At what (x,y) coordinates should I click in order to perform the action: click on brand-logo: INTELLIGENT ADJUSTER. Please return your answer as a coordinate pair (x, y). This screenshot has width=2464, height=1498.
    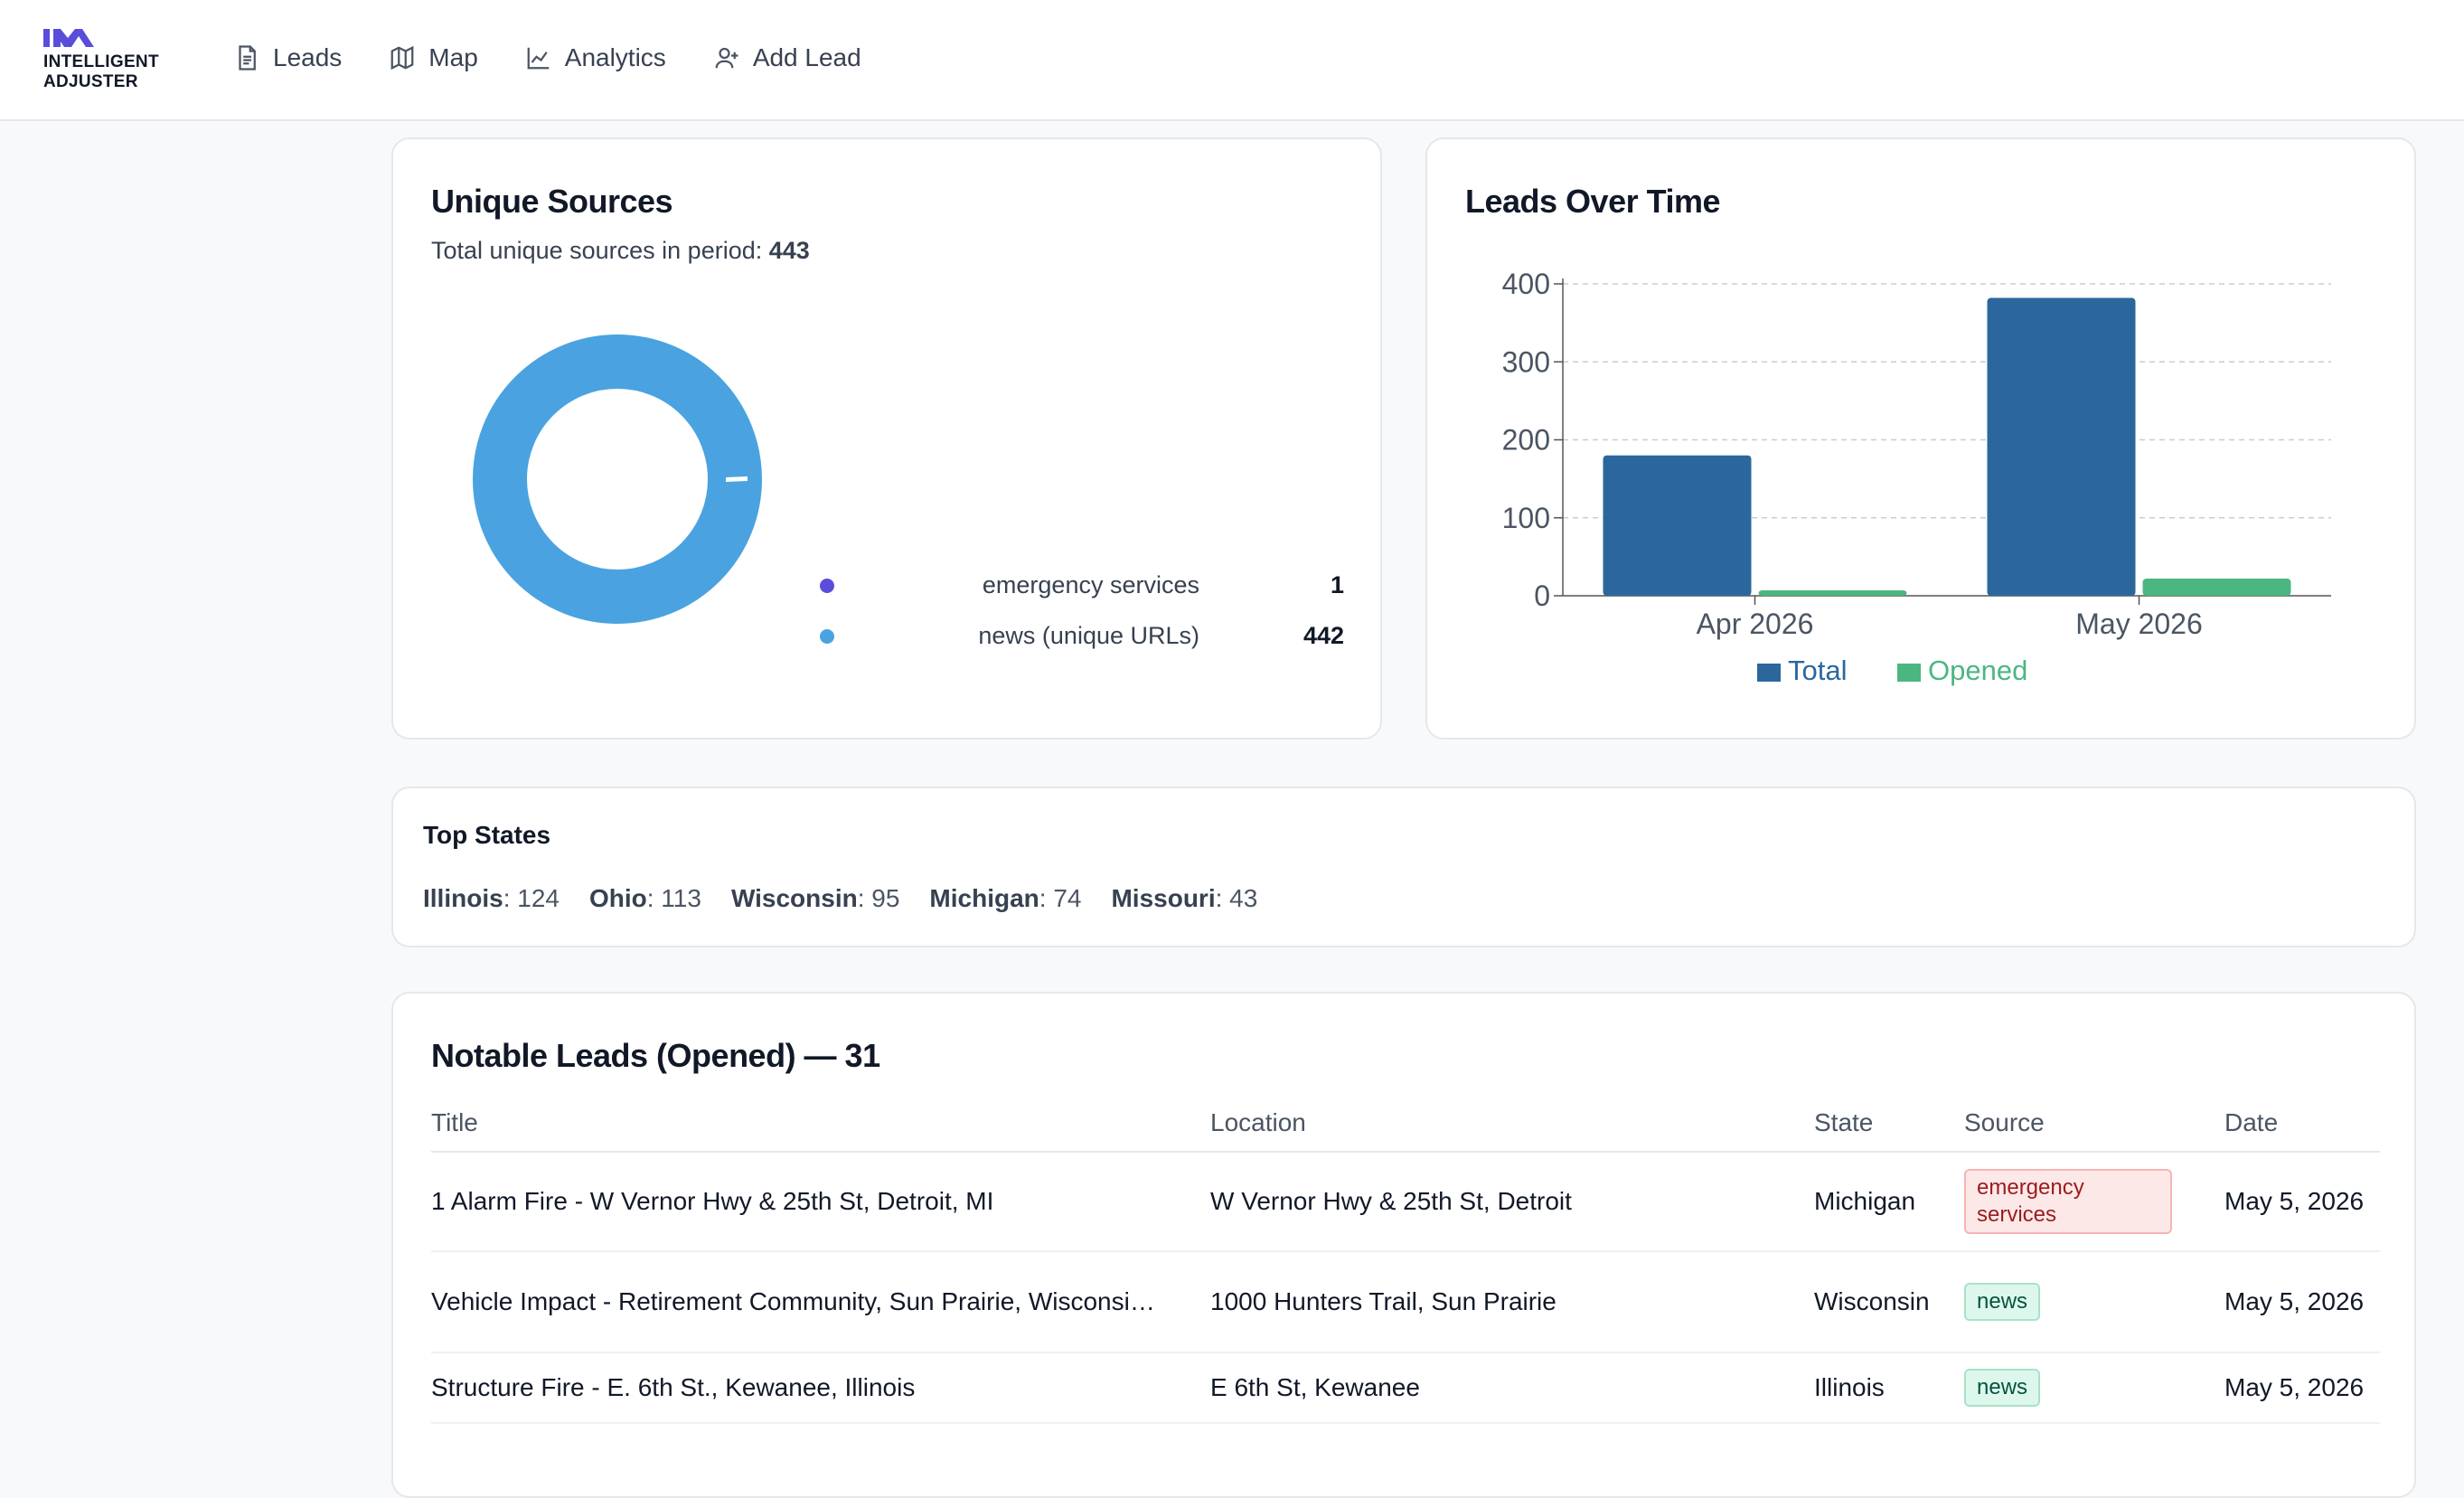
    Looking at the image, I should click on (111, 59).